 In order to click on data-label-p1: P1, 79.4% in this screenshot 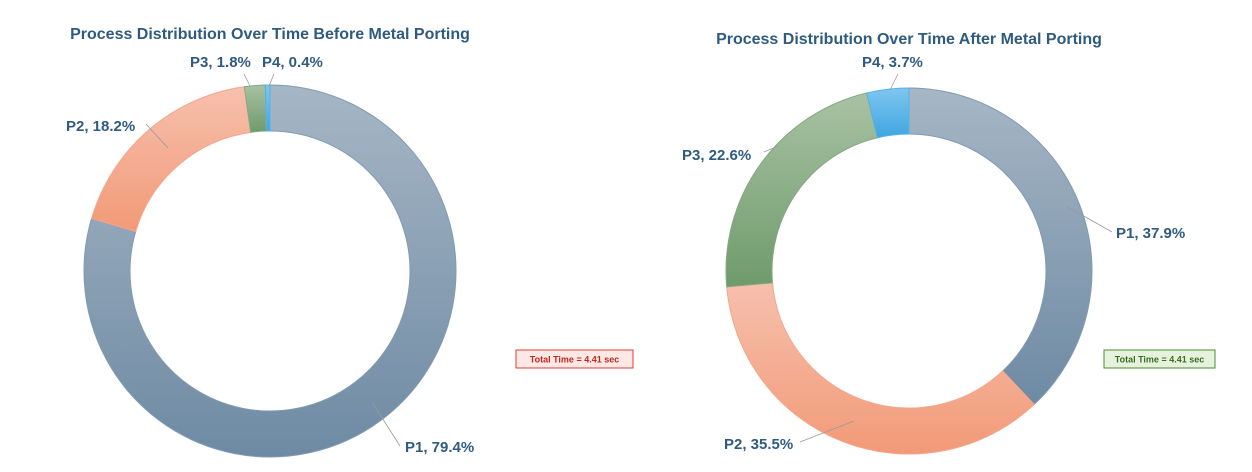, I will do `click(439, 447)`.